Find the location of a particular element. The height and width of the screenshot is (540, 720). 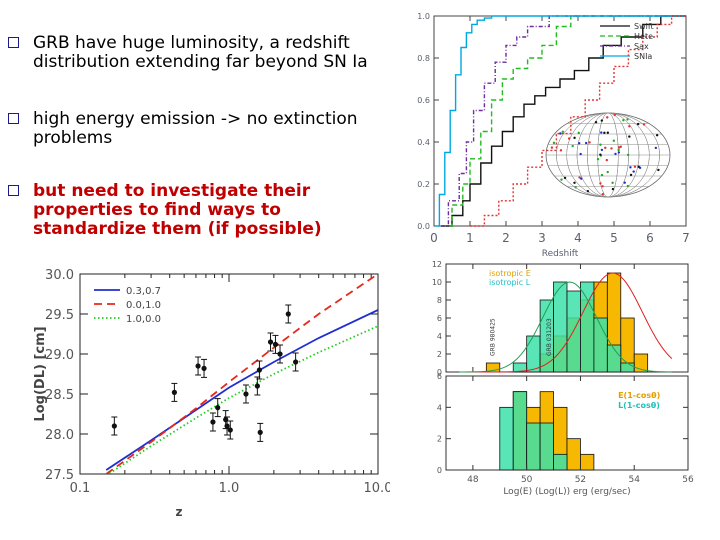

y-axis-label: Log(DL) [cm] is located at coordinates (40, 373).